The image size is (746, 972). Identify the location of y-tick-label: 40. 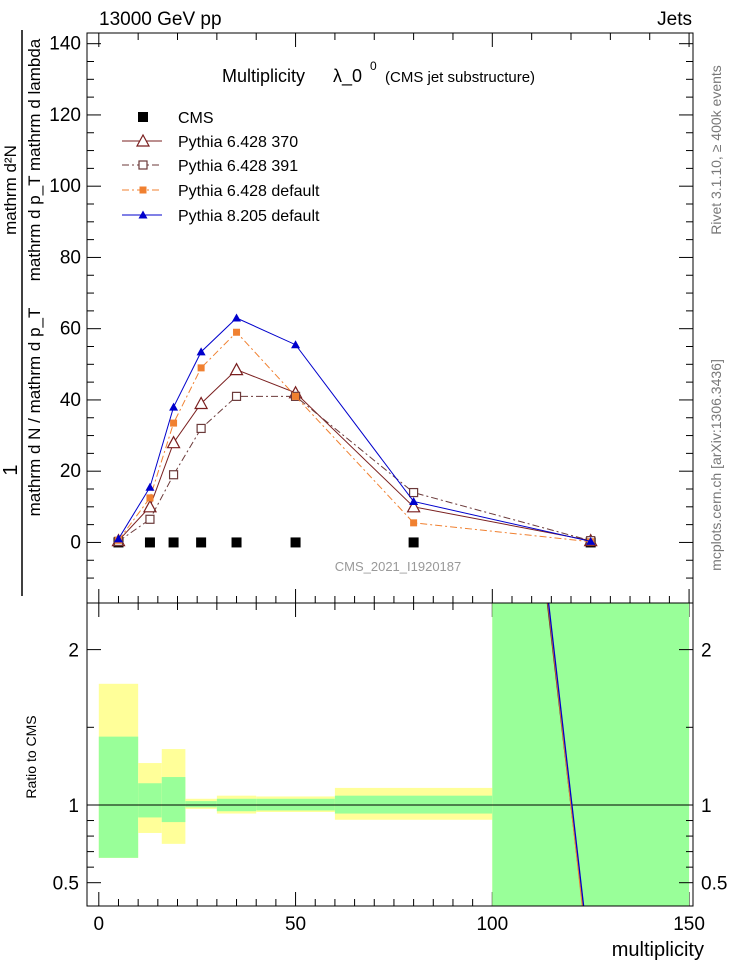
(70, 400).